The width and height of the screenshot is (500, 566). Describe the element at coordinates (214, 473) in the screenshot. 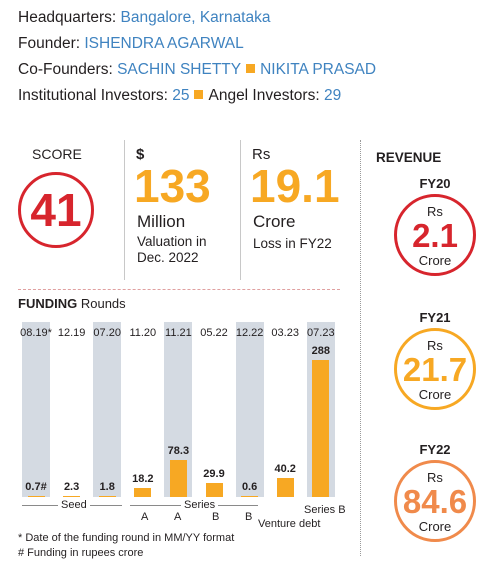

I see `funding-value-label: 29.9` at that location.